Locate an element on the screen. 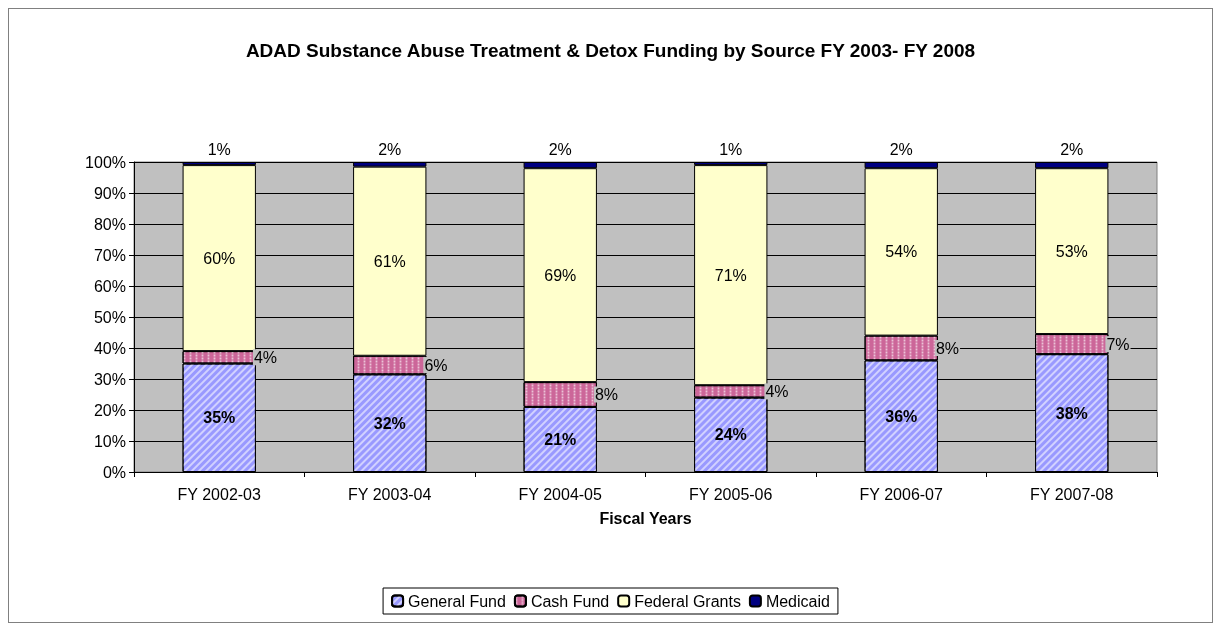 The width and height of the screenshot is (1223, 633). x-tick-label: FY 2005-06 is located at coordinates (731, 494).